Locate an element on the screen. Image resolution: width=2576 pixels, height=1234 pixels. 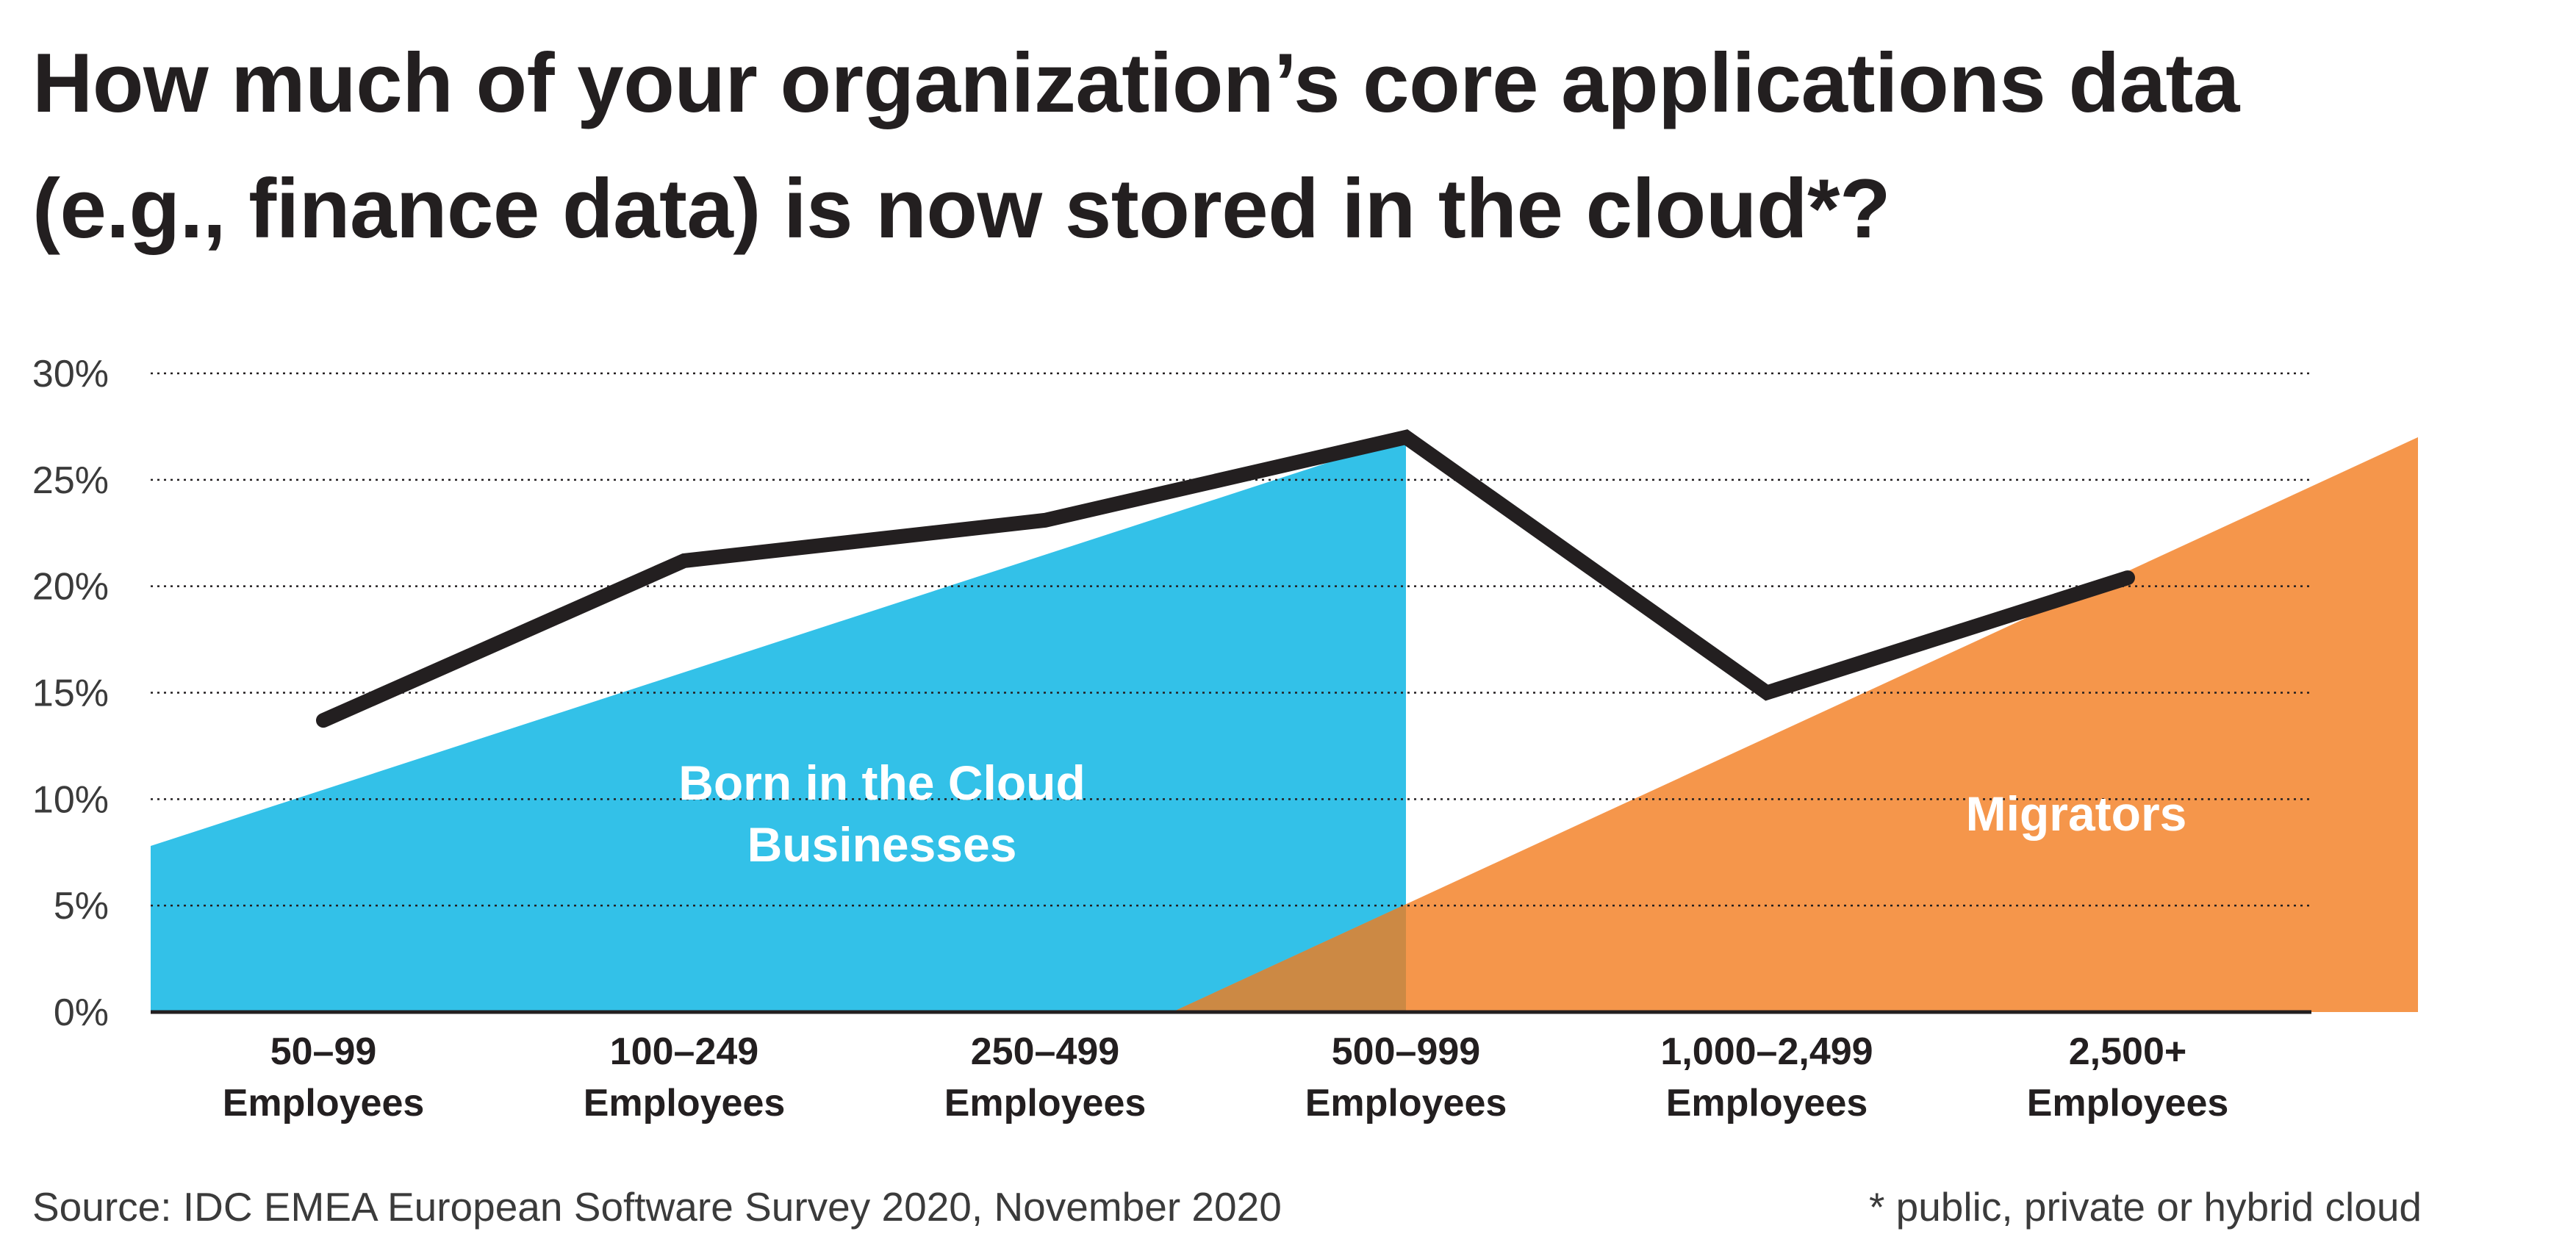
area-label-migrators: Migrators is located at coordinates (2076, 813).